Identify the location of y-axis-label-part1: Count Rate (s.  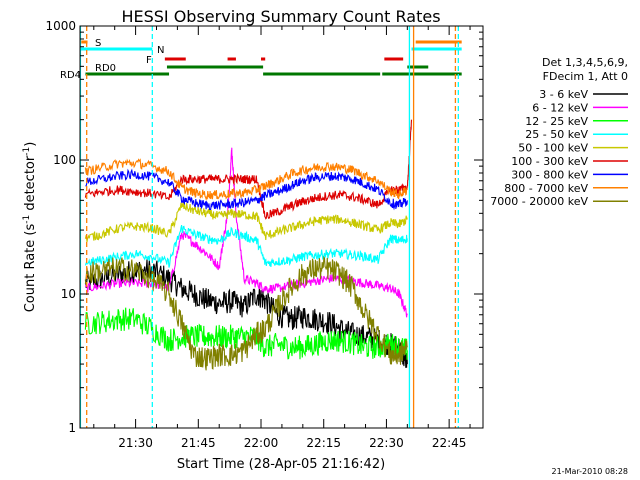
(30, 268).